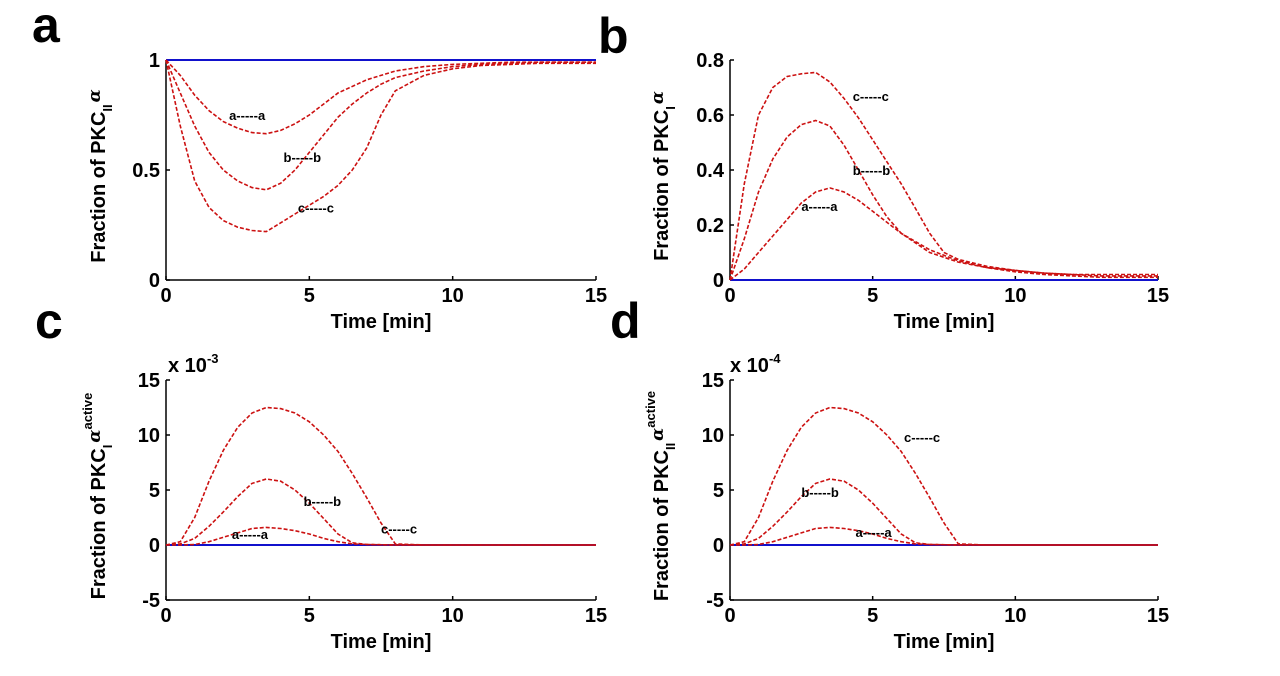 Image resolution: width=1280 pixels, height=676 pixels. What do you see at coordinates (710, 61) in the screenshot?
I see `y-tick-label: 0.8` at bounding box center [710, 61].